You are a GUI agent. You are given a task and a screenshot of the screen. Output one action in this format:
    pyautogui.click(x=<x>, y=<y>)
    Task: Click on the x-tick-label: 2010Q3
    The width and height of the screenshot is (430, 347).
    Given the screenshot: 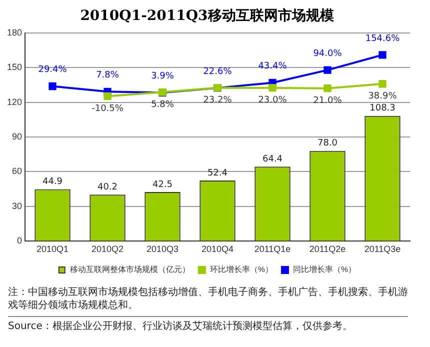 What is the action you would take?
    pyautogui.click(x=162, y=249)
    